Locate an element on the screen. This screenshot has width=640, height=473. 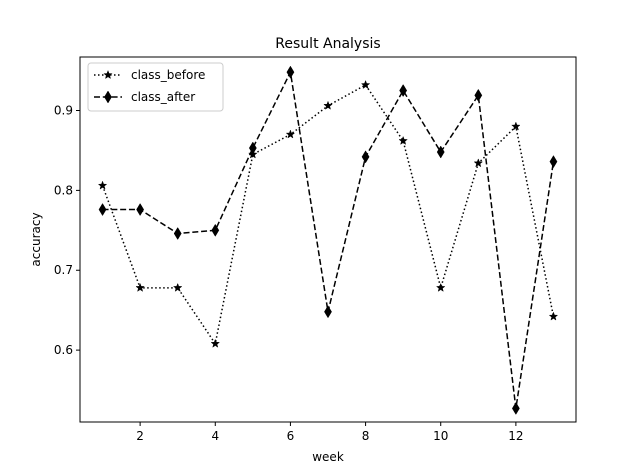
x-tick-label: 6 is located at coordinates (291, 436).